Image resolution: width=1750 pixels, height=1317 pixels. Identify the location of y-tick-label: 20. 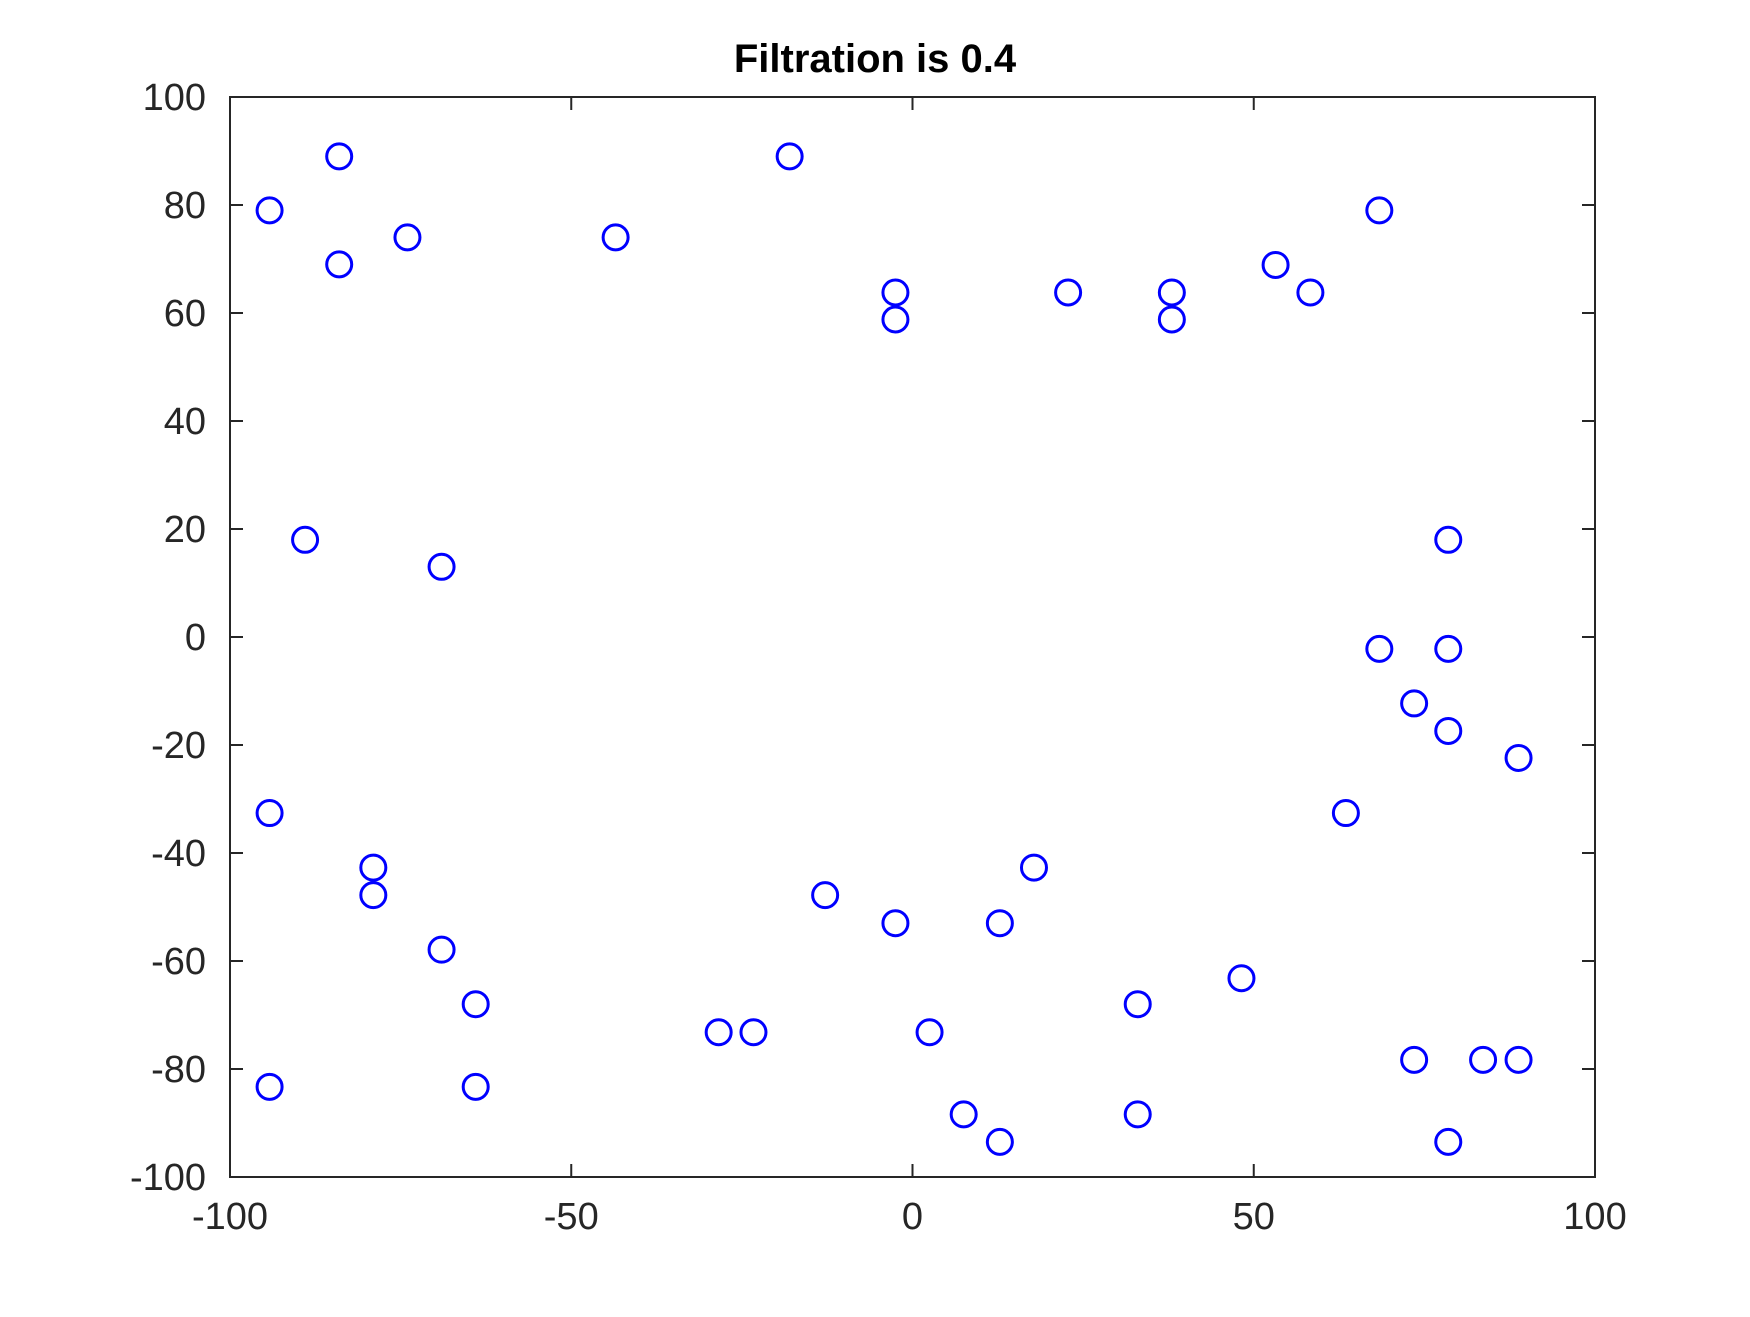
(185, 530).